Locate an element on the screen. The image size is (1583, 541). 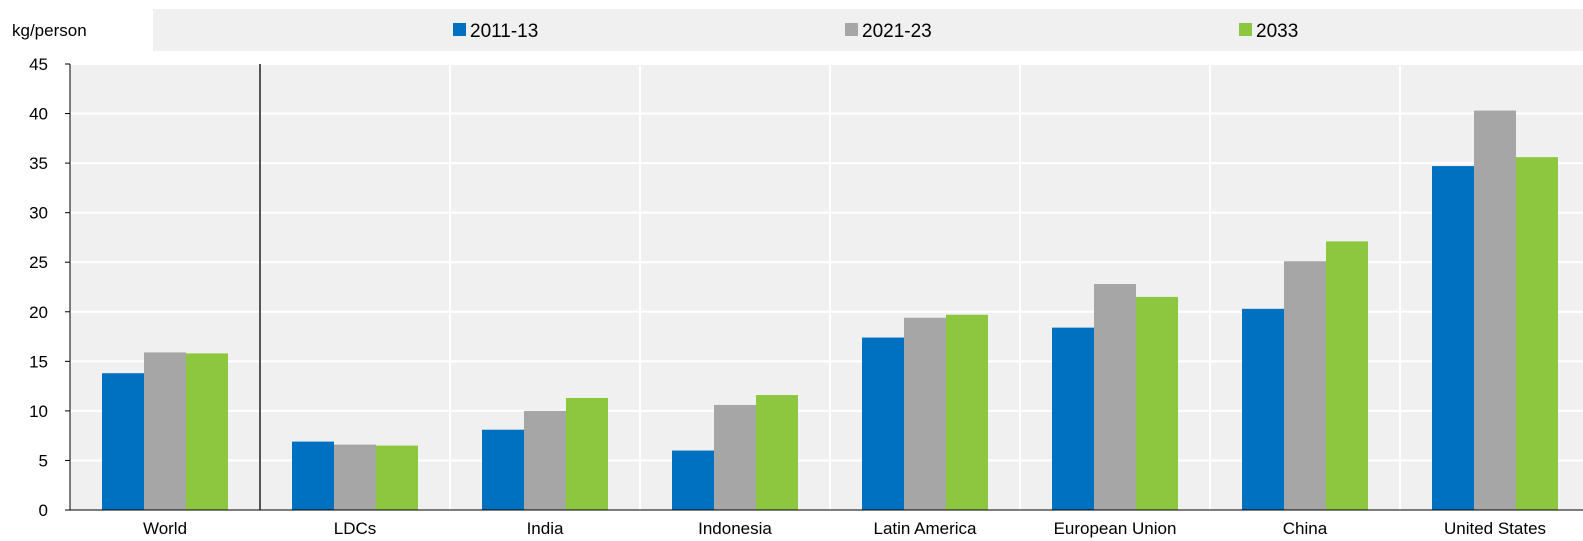
x-category-label: LDCs is located at coordinates (355, 528).